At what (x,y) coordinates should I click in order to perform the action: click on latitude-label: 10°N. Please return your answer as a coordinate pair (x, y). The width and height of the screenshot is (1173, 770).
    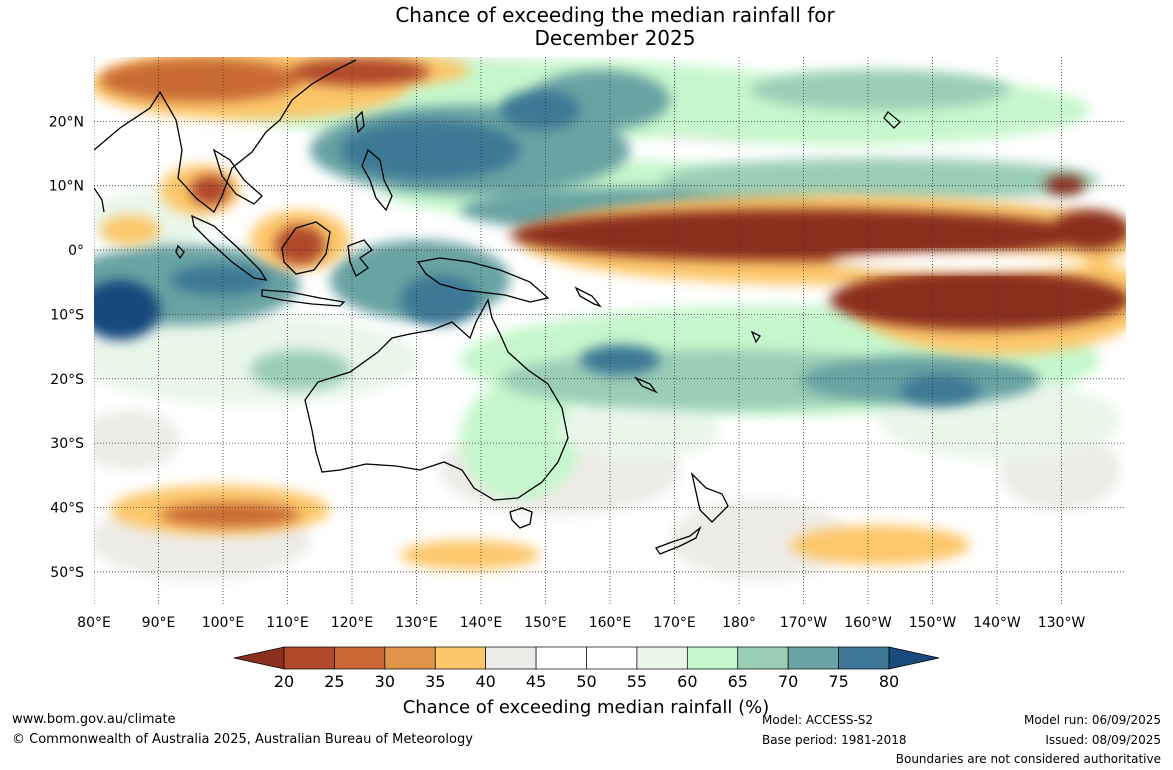
    Looking at the image, I should click on (66, 187).